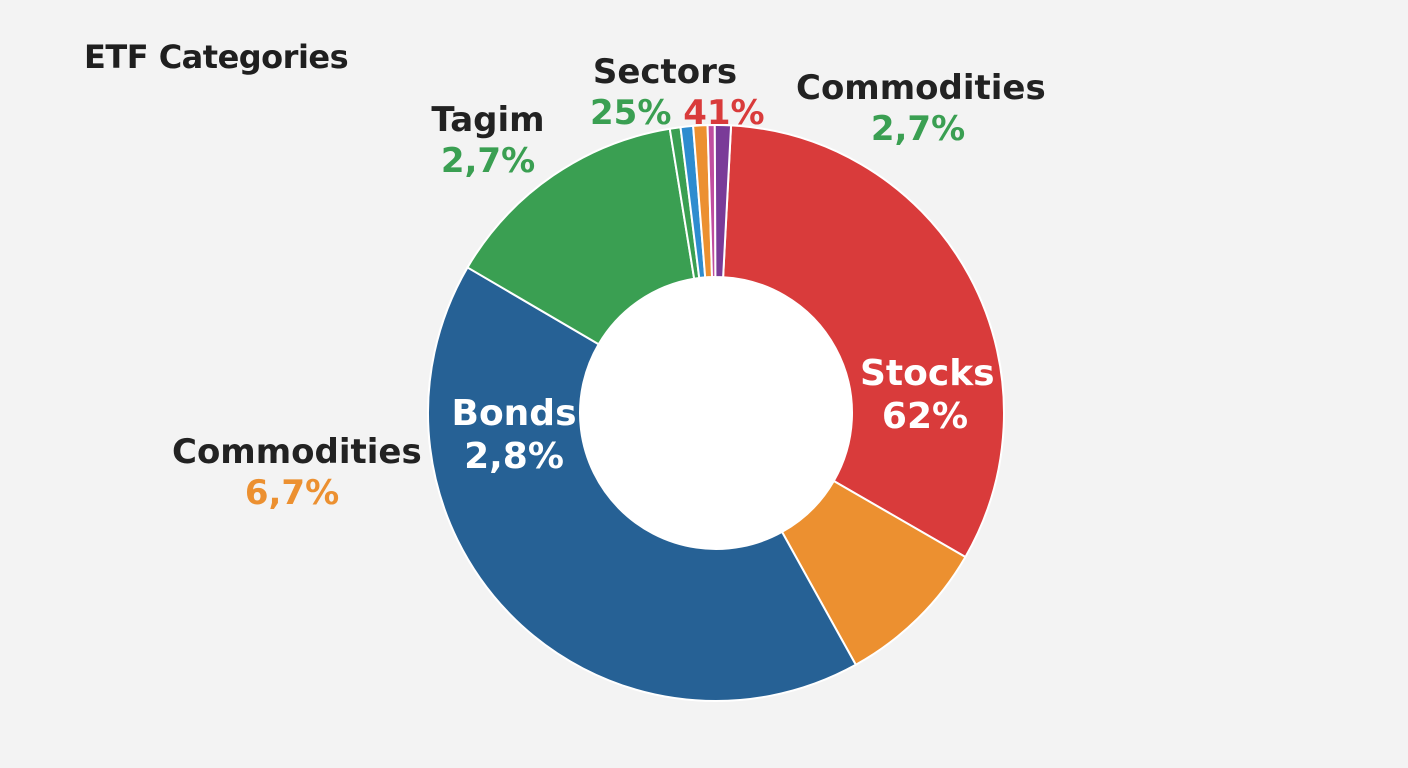  Describe the element at coordinates (514, 457) in the screenshot. I see `bonds-label-value: 2,8%` at that location.